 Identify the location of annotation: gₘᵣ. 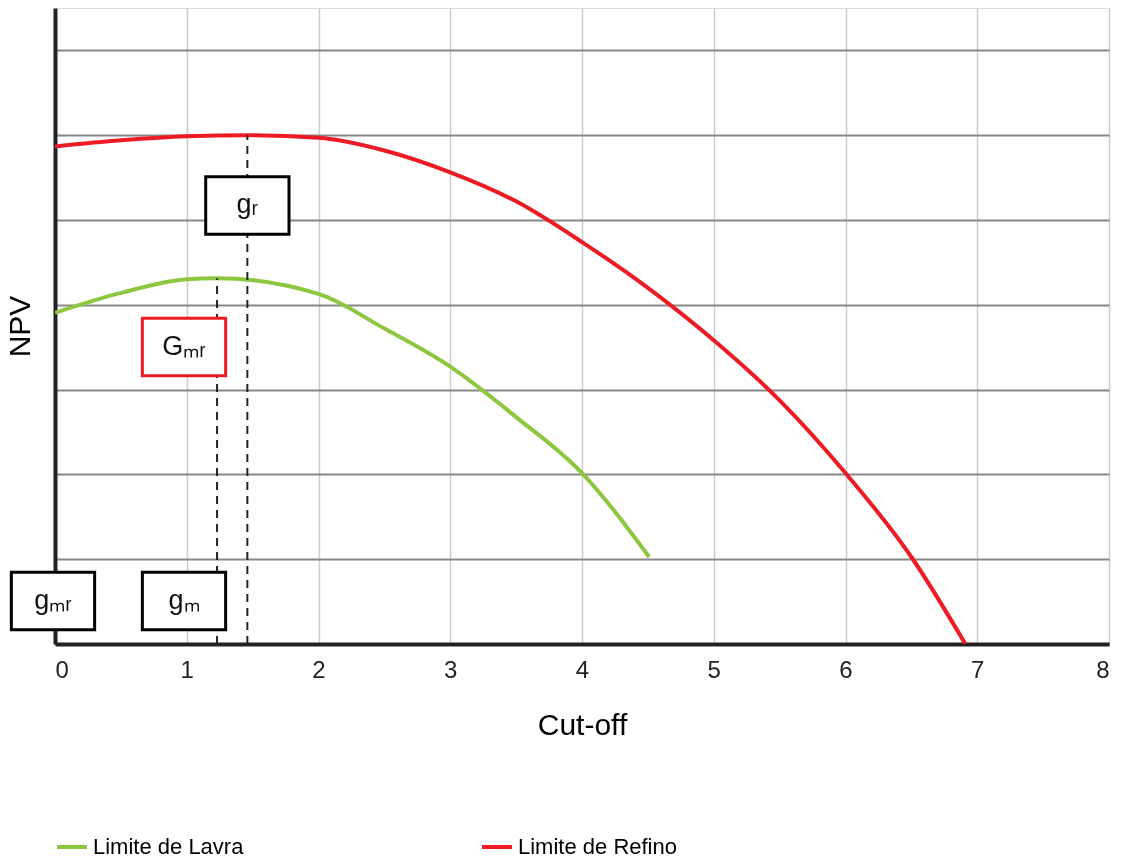
(53, 600).